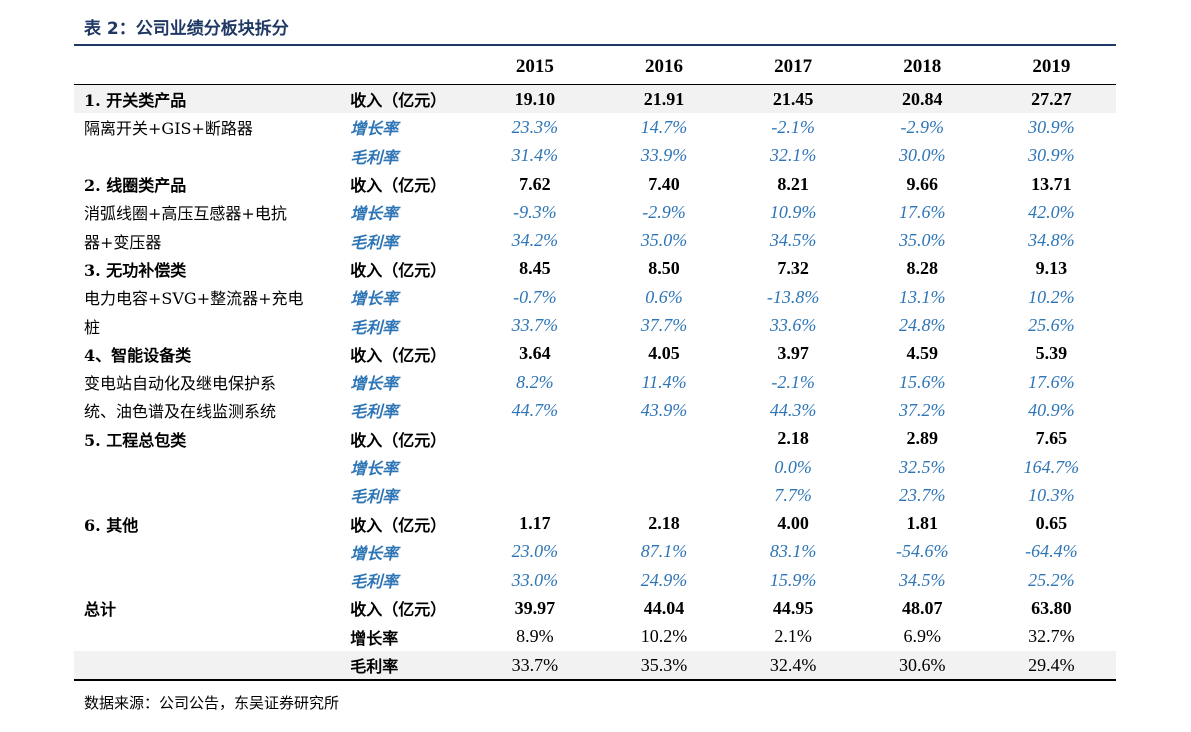 Image resolution: width=1191 pixels, height=732 pixels. Describe the element at coordinates (922, 353) in the screenshot. I see `value-cell: 4.59` at that location.